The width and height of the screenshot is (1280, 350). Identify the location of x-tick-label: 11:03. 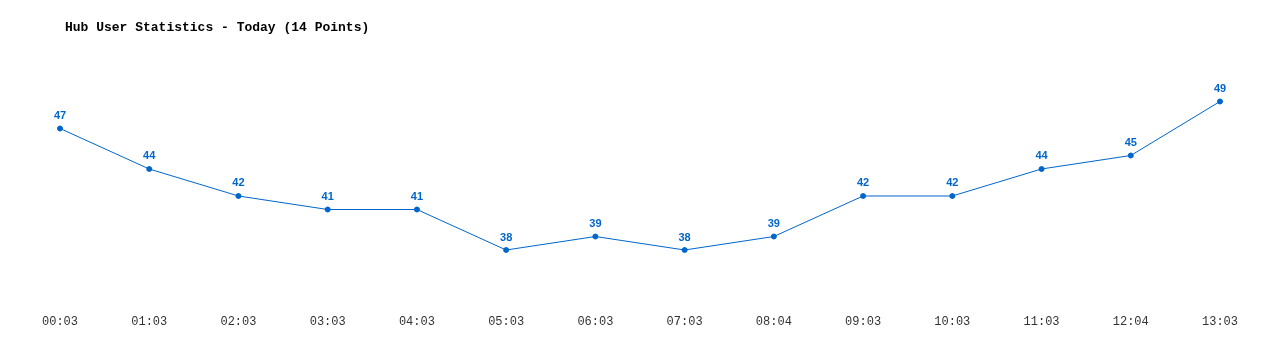
(1041, 322).